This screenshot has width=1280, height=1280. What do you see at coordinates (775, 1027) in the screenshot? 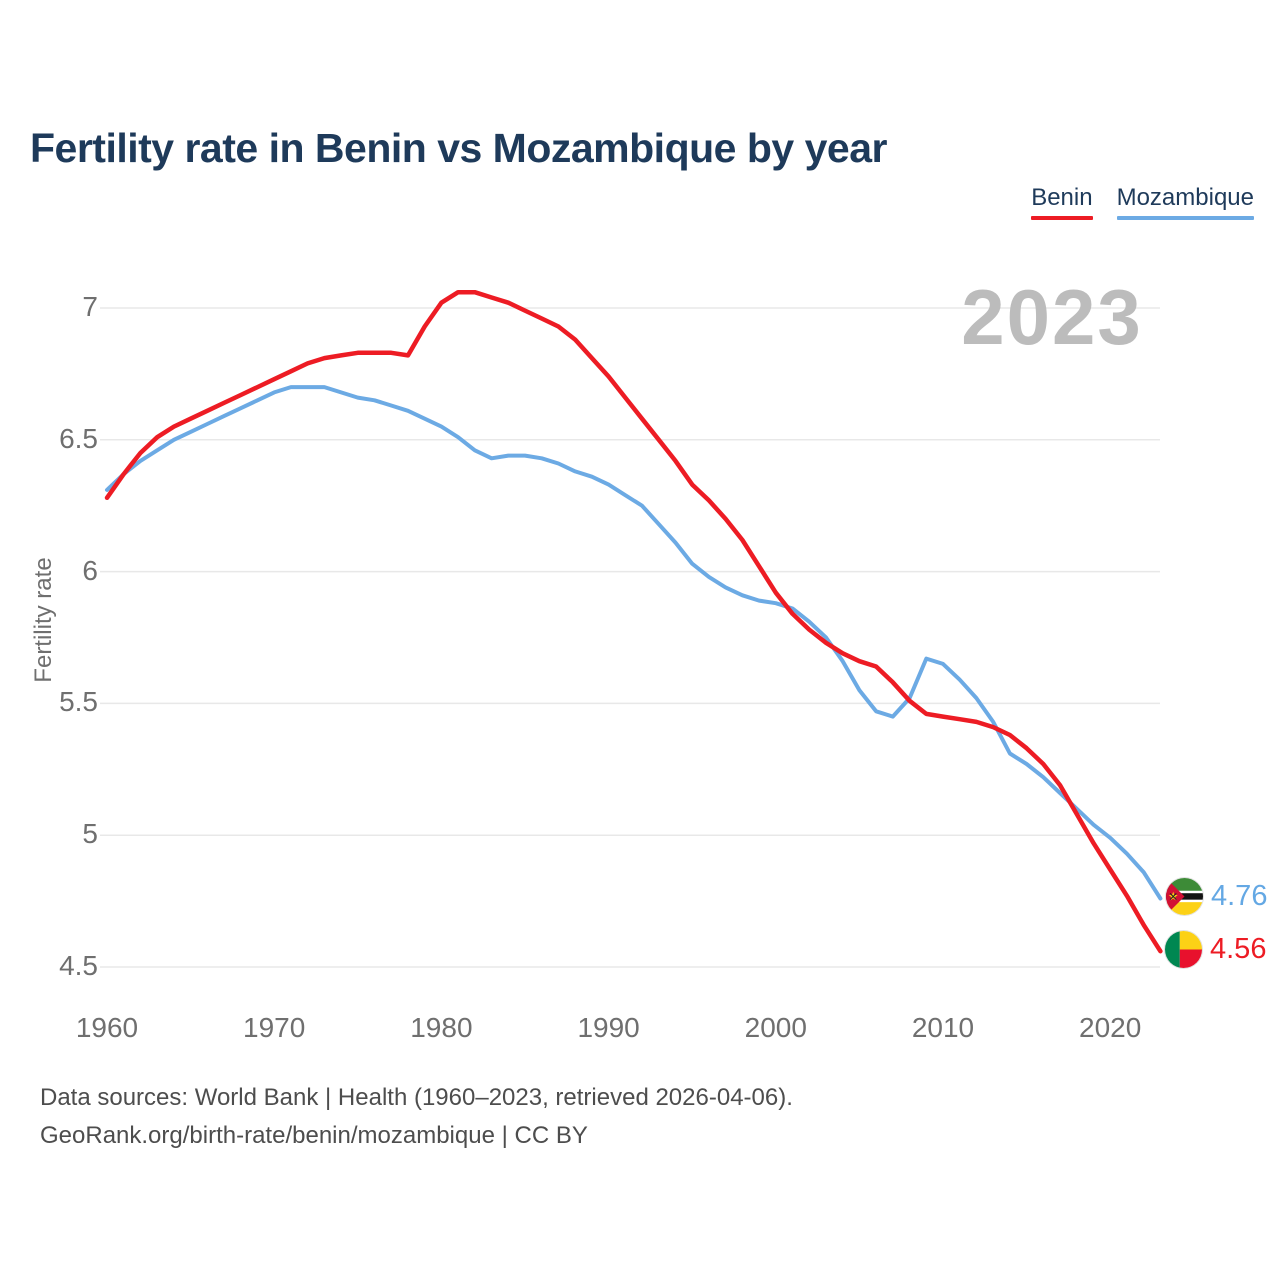
I see `x-tick-label: 2000` at bounding box center [775, 1027].